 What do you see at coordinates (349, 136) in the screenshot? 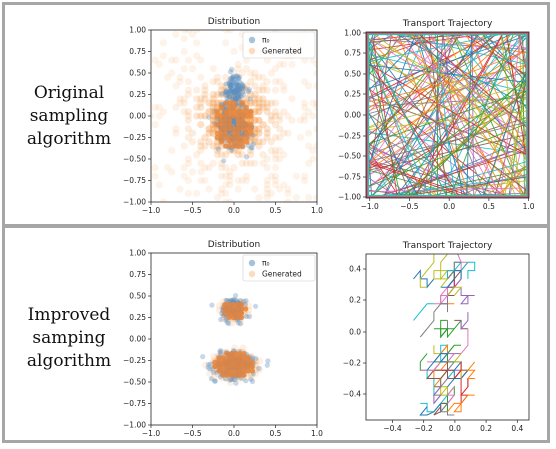
I see `y-tick-label: −0.25` at bounding box center [349, 136].